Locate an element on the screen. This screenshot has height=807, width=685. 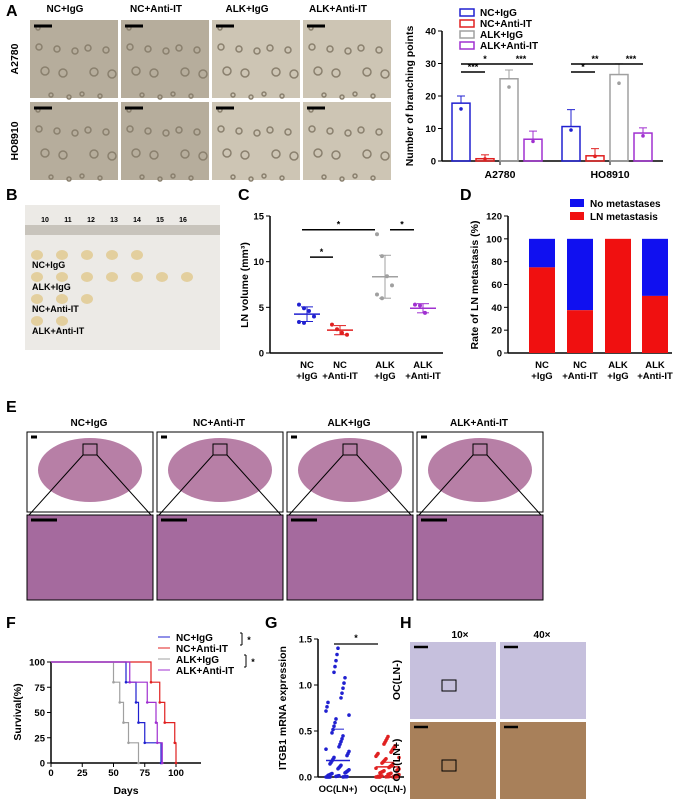
ruler-label: 12 is located at coordinates (91, 220).